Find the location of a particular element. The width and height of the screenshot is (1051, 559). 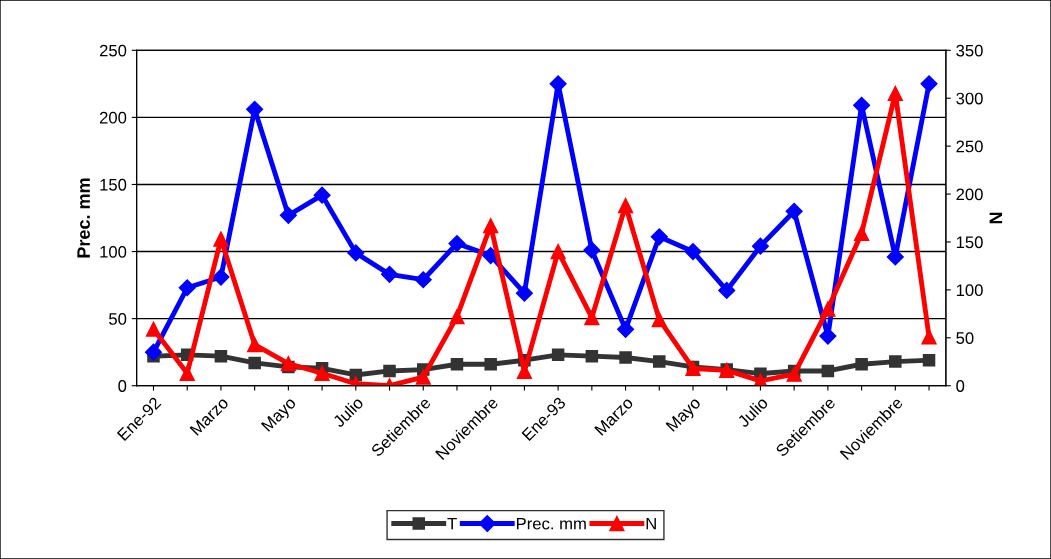

y2-tick-label: 350 is located at coordinates (969, 50).